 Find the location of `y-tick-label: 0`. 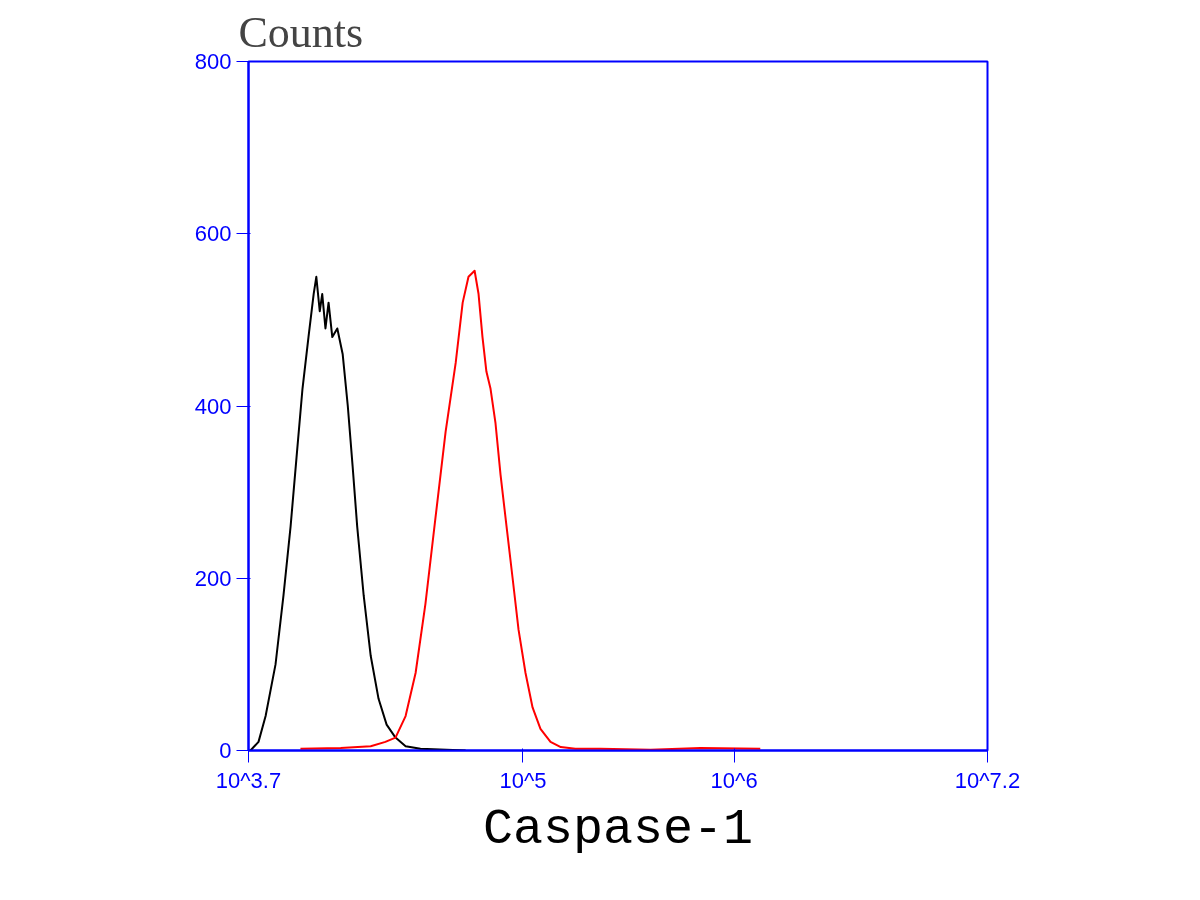

y-tick-label: 0 is located at coordinates (225, 750).